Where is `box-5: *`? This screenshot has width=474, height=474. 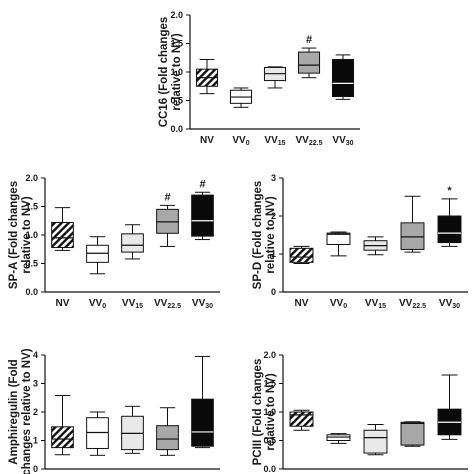 box-5: * is located at coordinates (449, 216).